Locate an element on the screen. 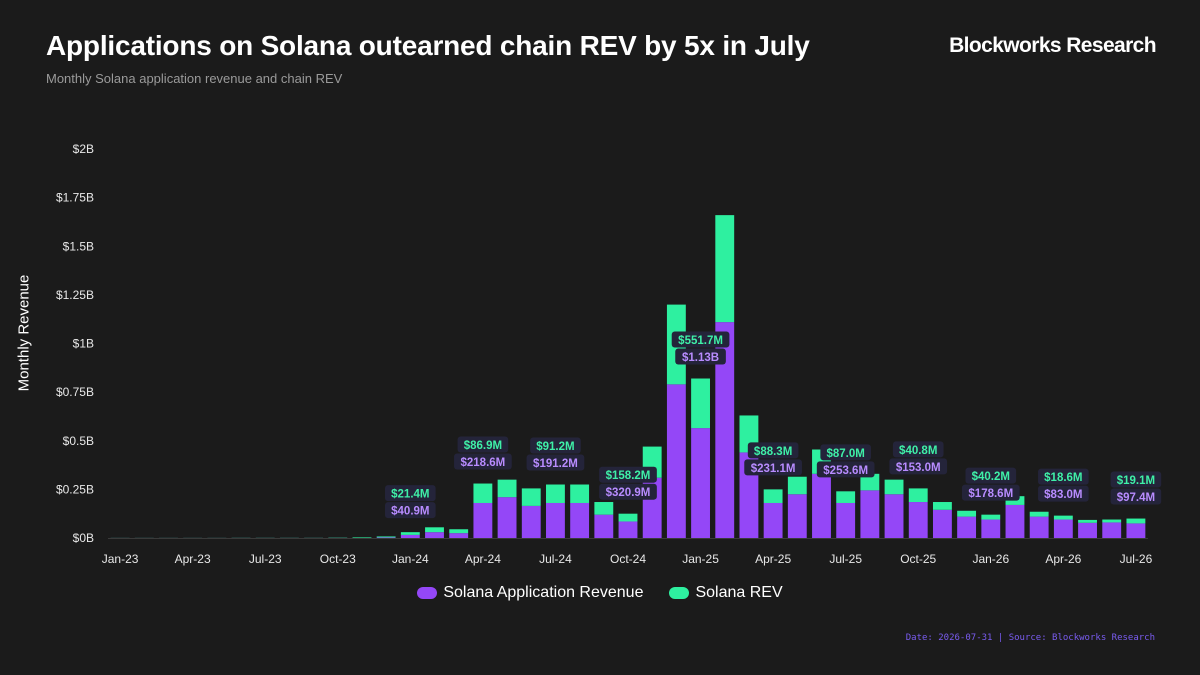 Image resolution: width=1200 pixels, height=675 pixels. data-label-app-revenue: $253.6M is located at coordinates (845, 471).